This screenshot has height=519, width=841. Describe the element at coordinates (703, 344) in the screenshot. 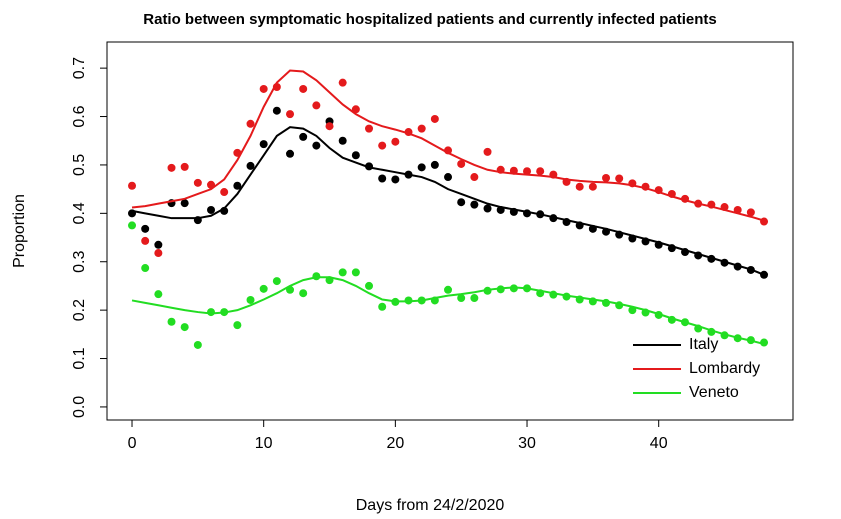

I see `legend-label: Italy` at that location.